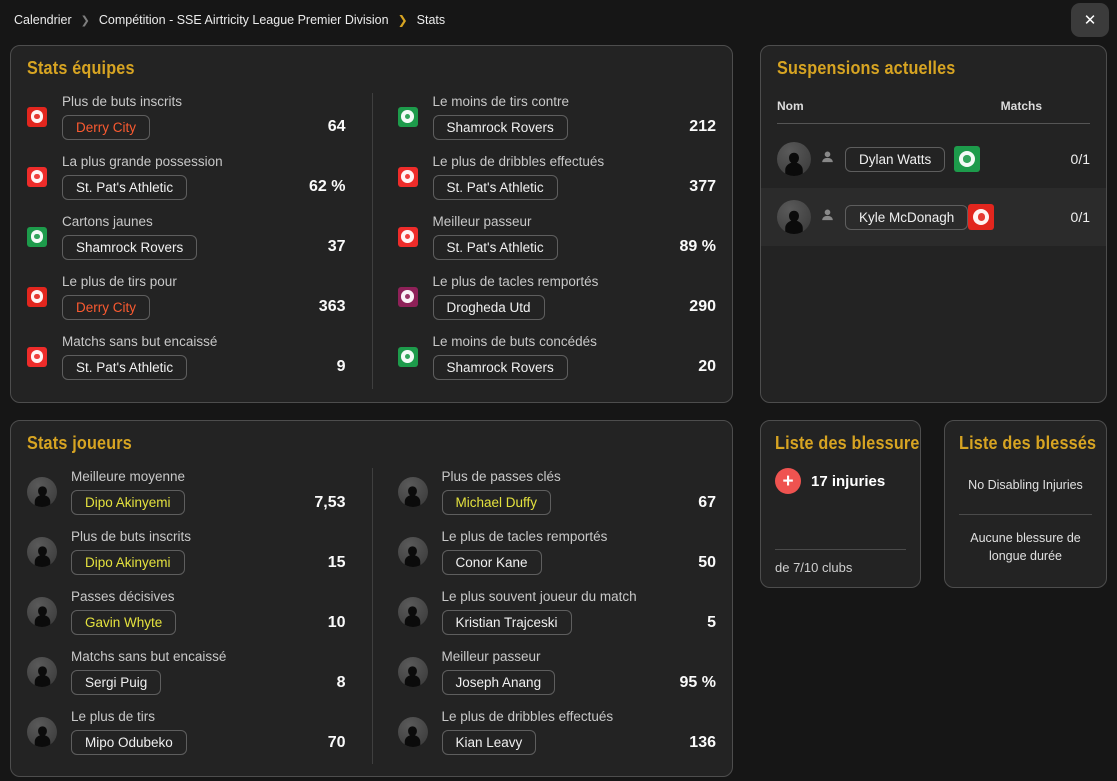  I want to click on player-link-michael-duffy: Michael Duffy, so click(496, 502).